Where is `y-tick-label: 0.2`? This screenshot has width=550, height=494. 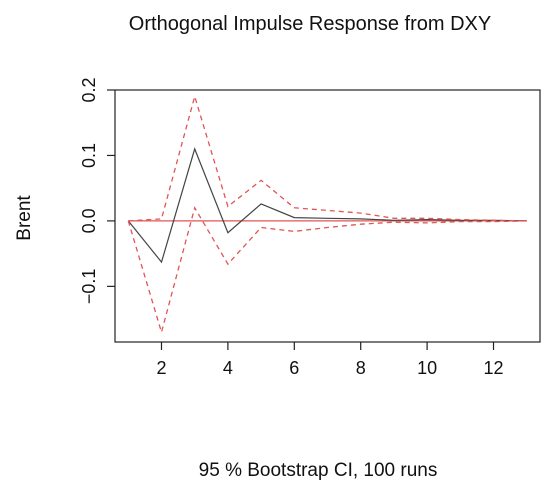
y-tick-label: 0.2 is located at coordinates (89, 89).